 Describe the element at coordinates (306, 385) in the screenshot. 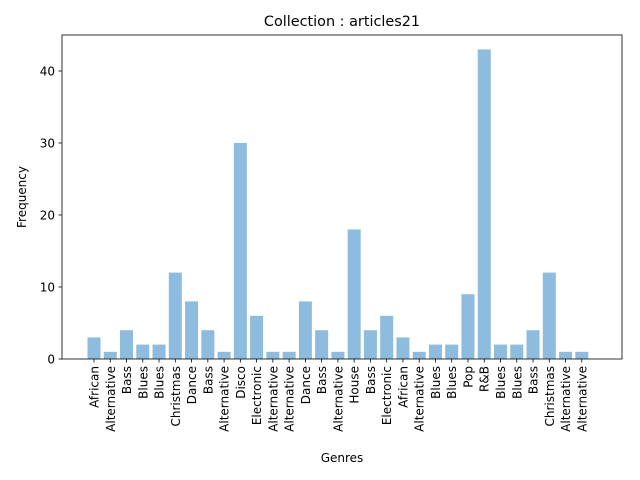

I see `x-tick-label-13: Dance` at that location.